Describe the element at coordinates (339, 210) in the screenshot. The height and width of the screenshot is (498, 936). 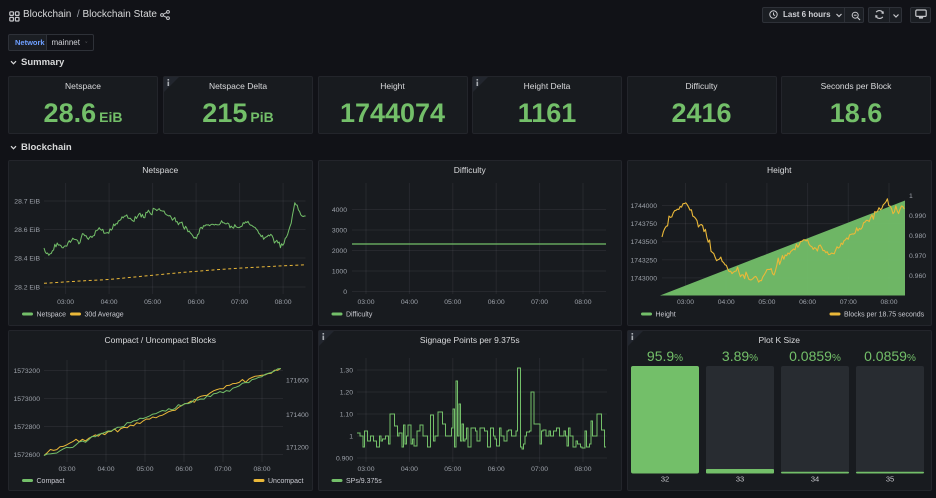
I see `svg-text: 4000` at that location.